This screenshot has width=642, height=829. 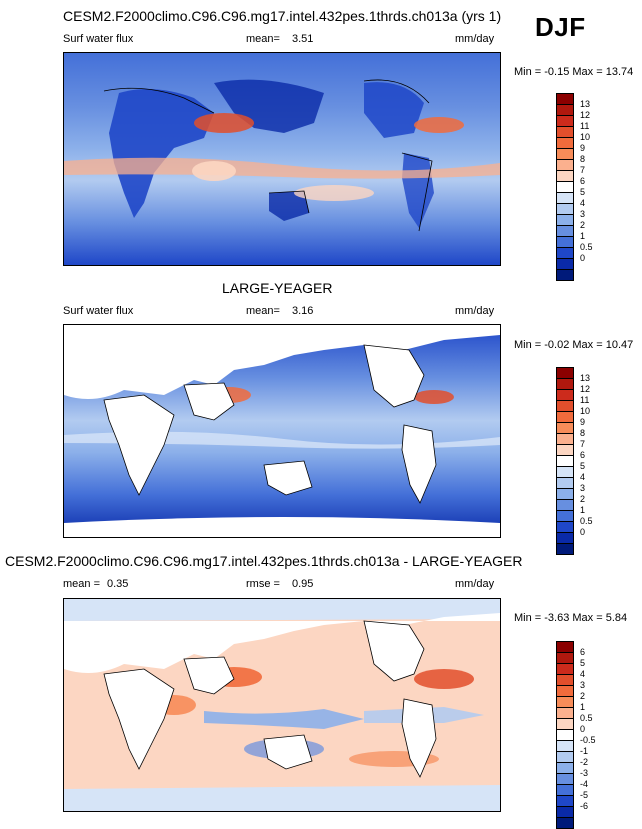 What do you see at coordinates (98, 39) in the screenshot?
I see `panel1-variable: Surf water flux` at bounding box center [98, 39].